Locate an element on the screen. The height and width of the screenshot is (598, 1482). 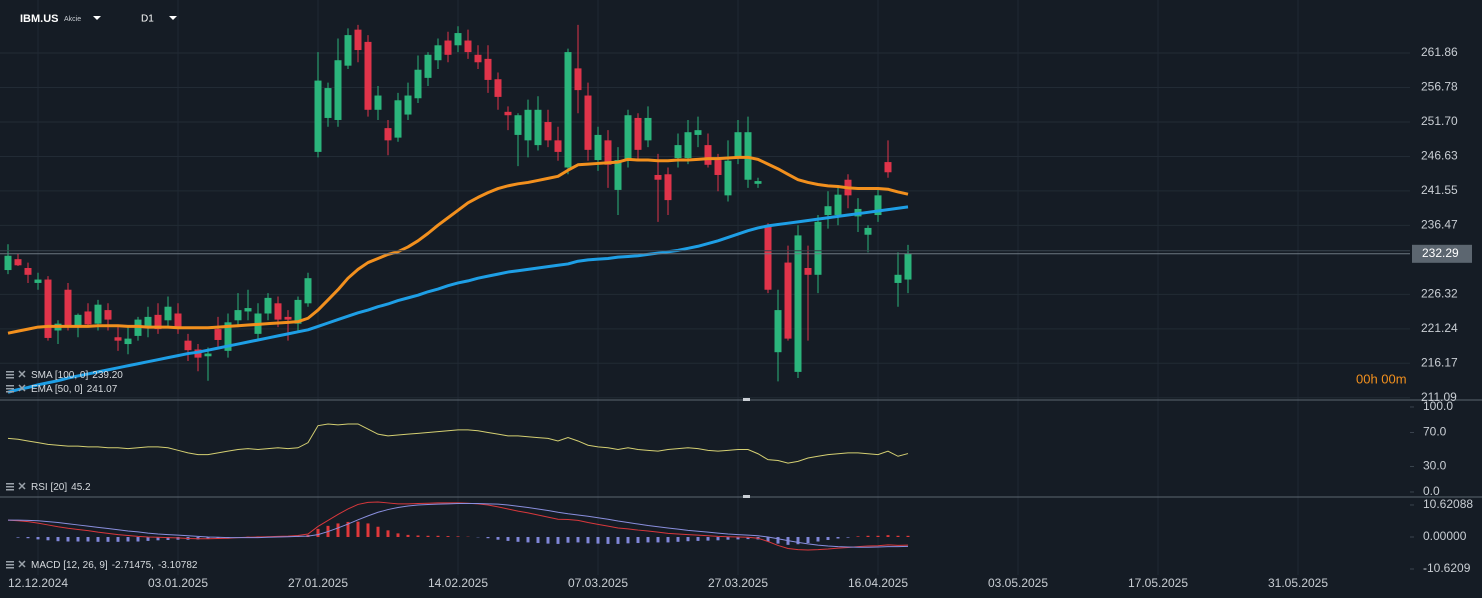
y-tick-label: 251.70 is located at coordinates (1439, 121).